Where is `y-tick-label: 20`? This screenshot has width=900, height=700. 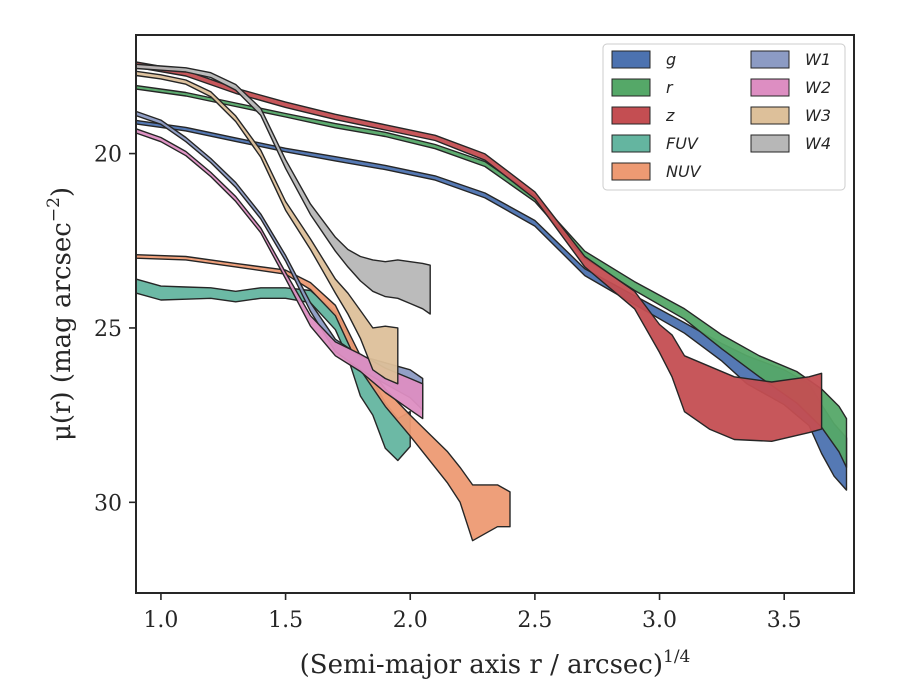 y-tick-label: 20 is located at coordinates (108, 155).